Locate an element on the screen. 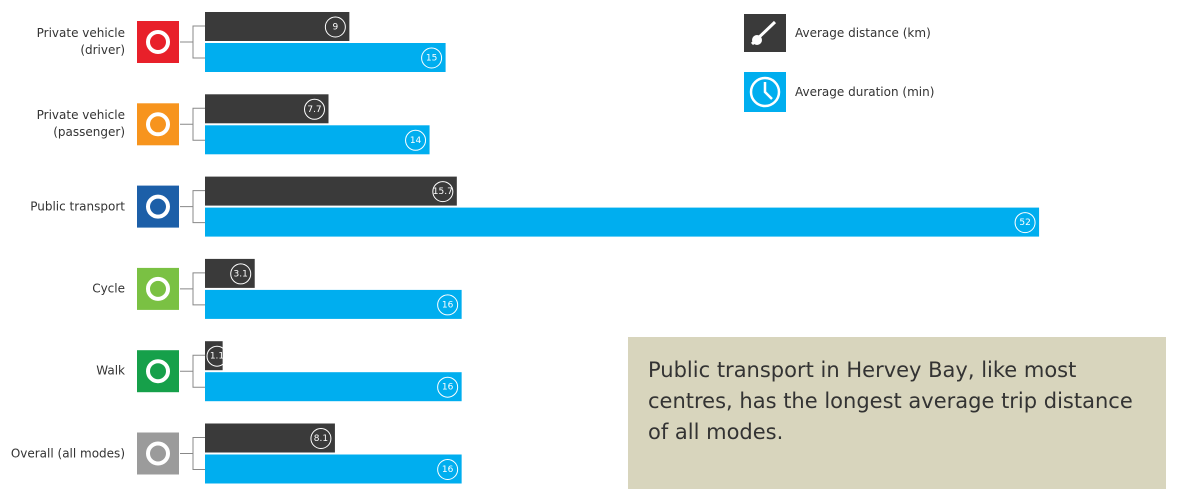  legend-icon-dot is located at coordinates (757, 40).